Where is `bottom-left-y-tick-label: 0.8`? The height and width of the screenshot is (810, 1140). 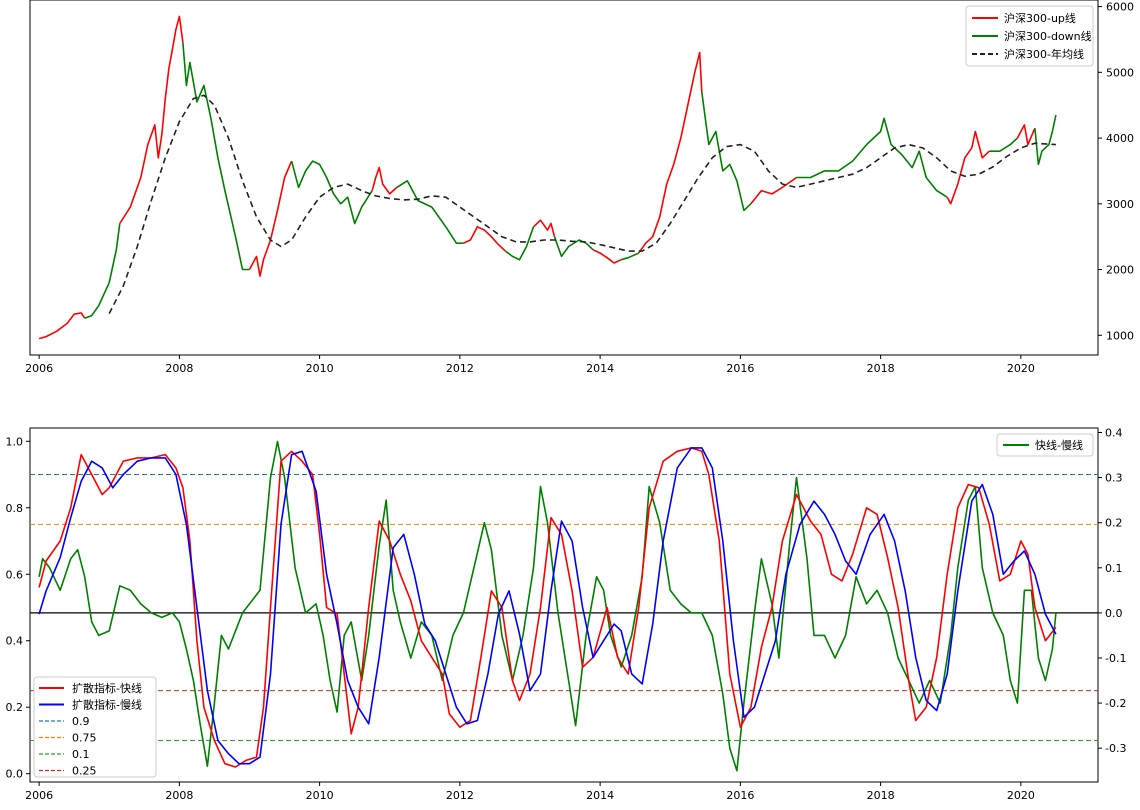 bottom-left-y-tick-label: 0.8 is located at coordinates (15, 508).